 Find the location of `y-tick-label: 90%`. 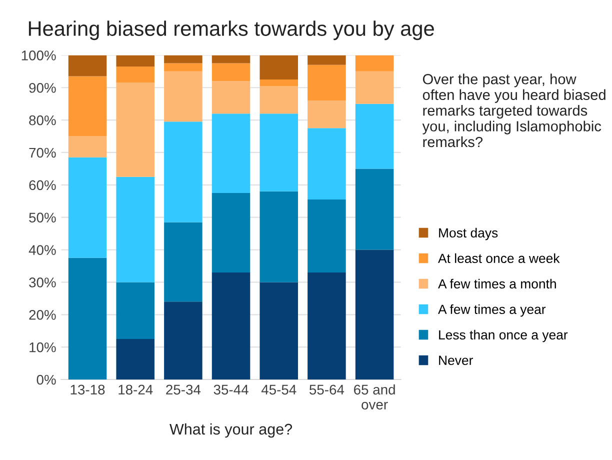

y-tick-label: 90% is located at coordinates (42, 87).